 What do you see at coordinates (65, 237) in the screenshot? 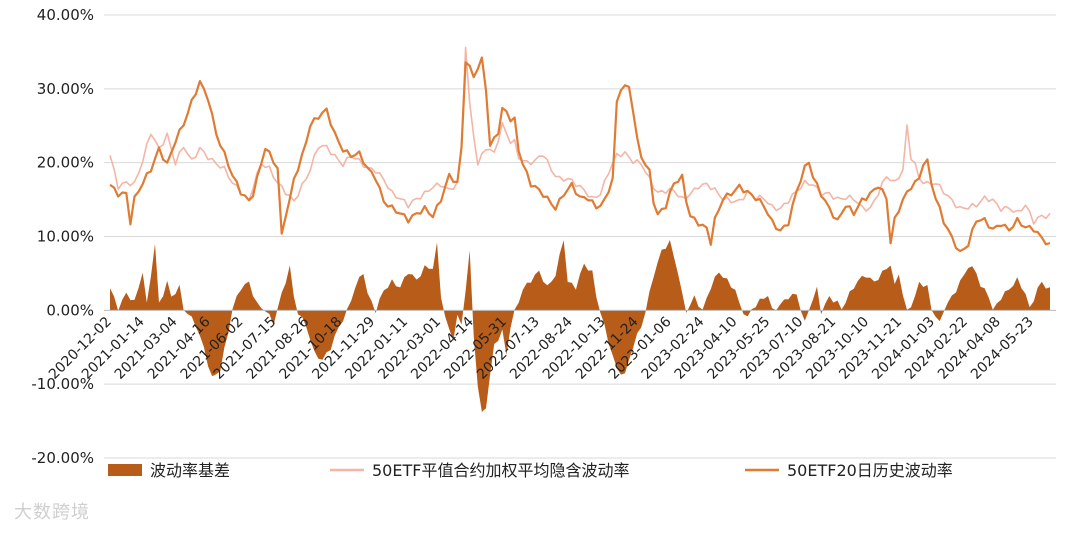
I see `y-tick-label: 10.00%` at bounding box center [65, 237].